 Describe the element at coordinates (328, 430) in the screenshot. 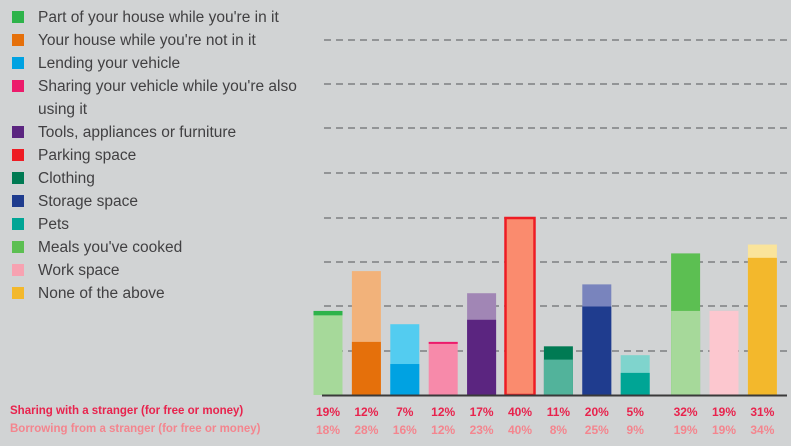

I see `borrowing-percent-label: 18%` at that location.